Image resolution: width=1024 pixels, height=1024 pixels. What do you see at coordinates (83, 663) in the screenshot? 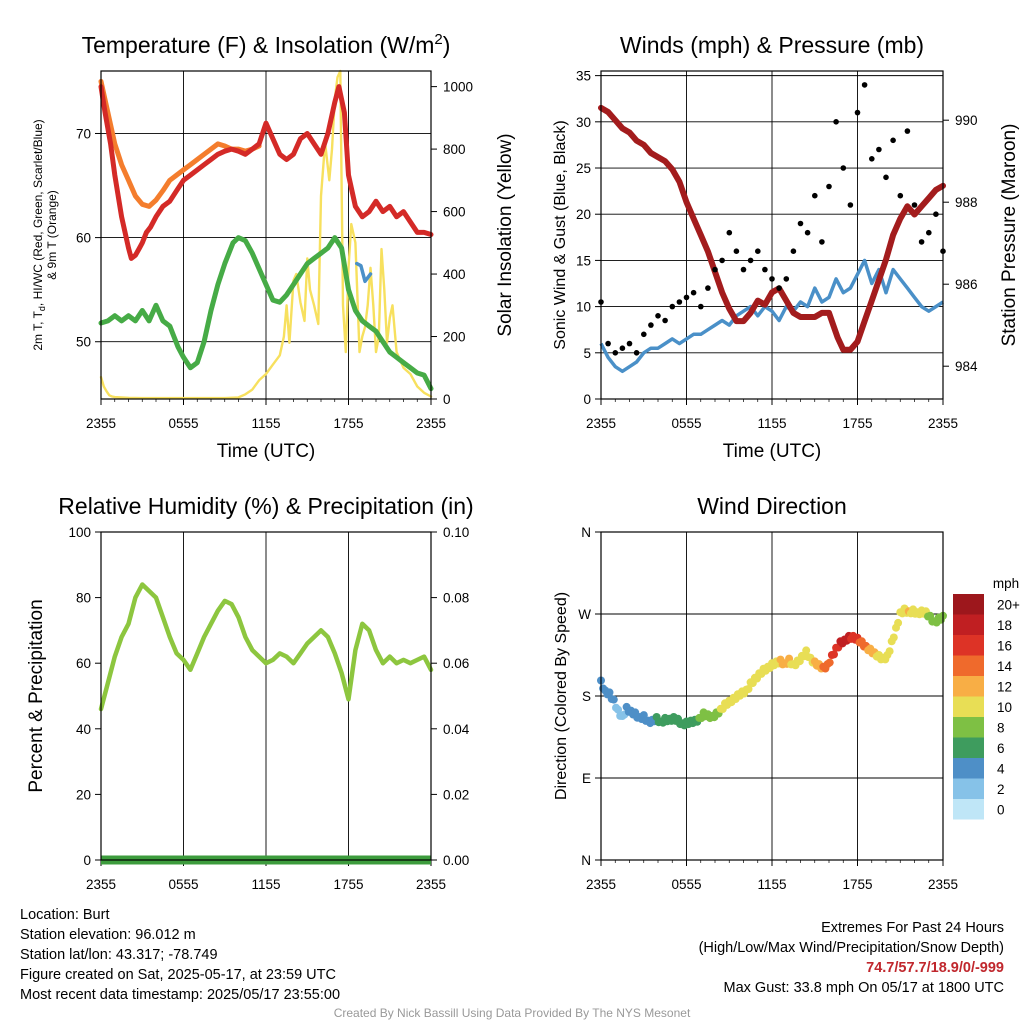
I see `rh-chart-ytick-label: 60` at bounding box center [83, 663].